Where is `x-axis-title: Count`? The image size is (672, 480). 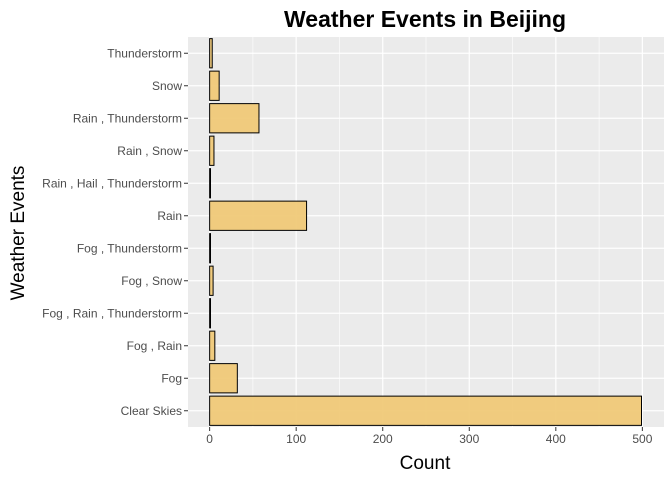 x-axis-title: Count is located at coordinates (425, 463).